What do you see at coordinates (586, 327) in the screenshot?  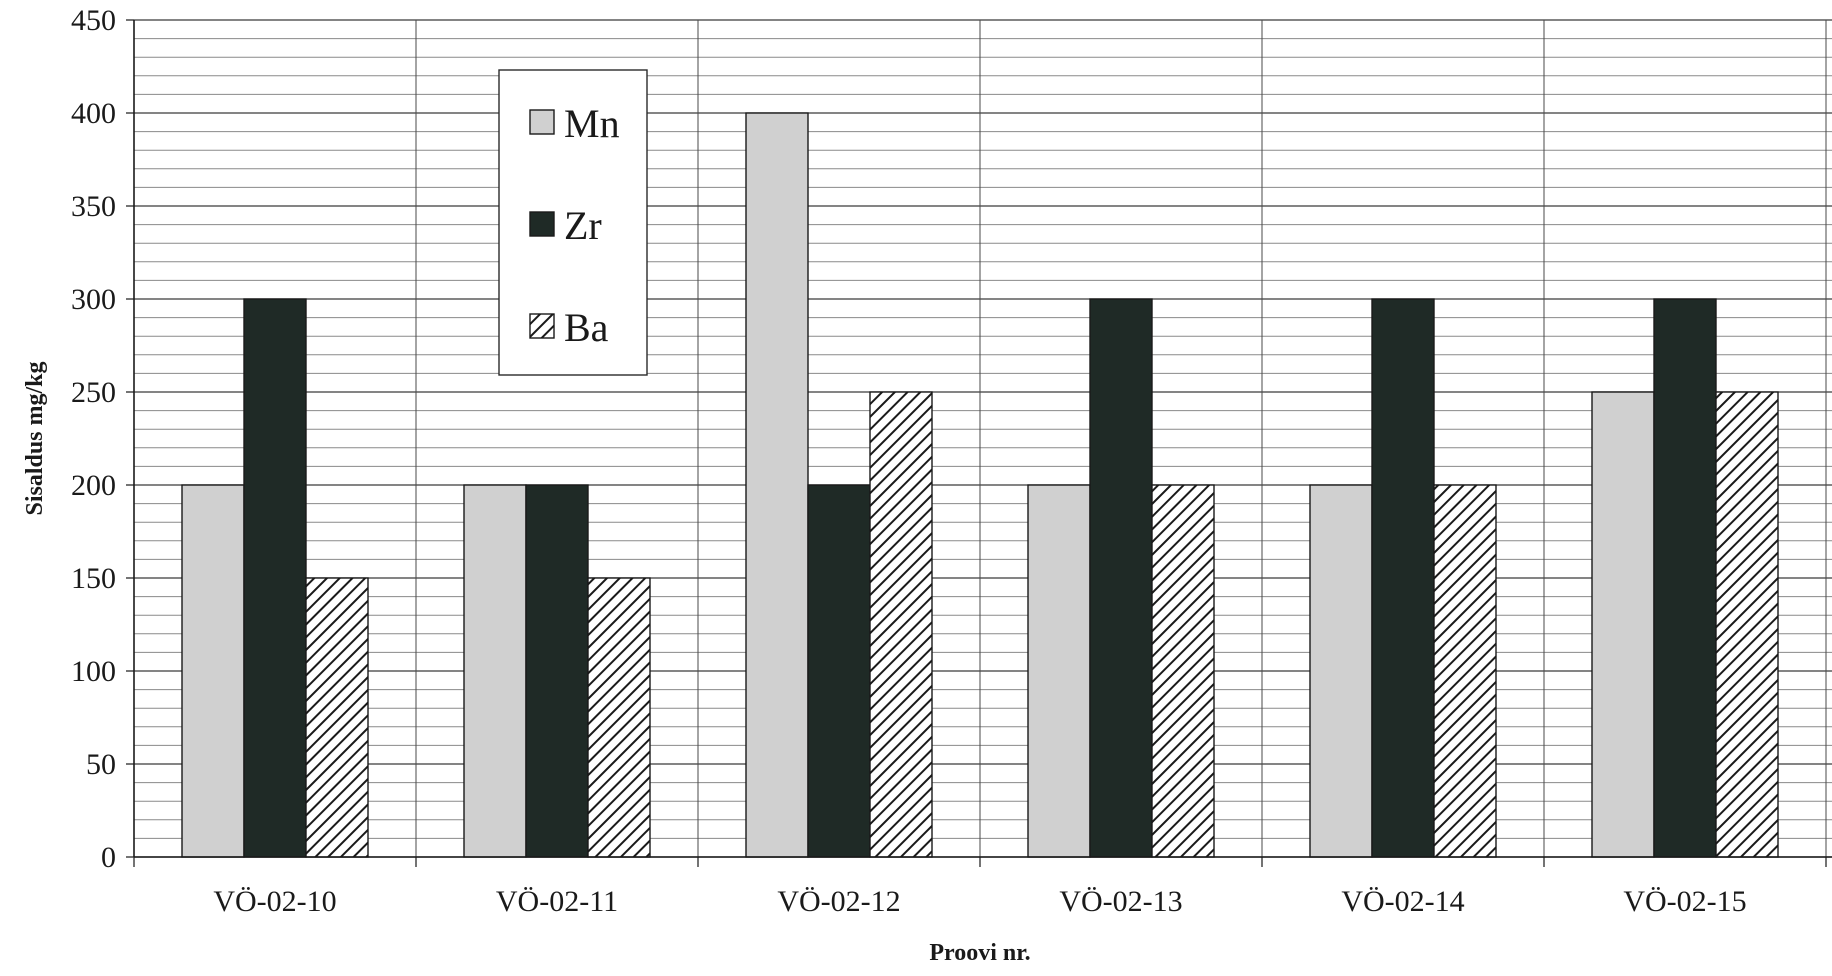 I see `legend-label-ba: Ba` at bounding box center [586, 327].